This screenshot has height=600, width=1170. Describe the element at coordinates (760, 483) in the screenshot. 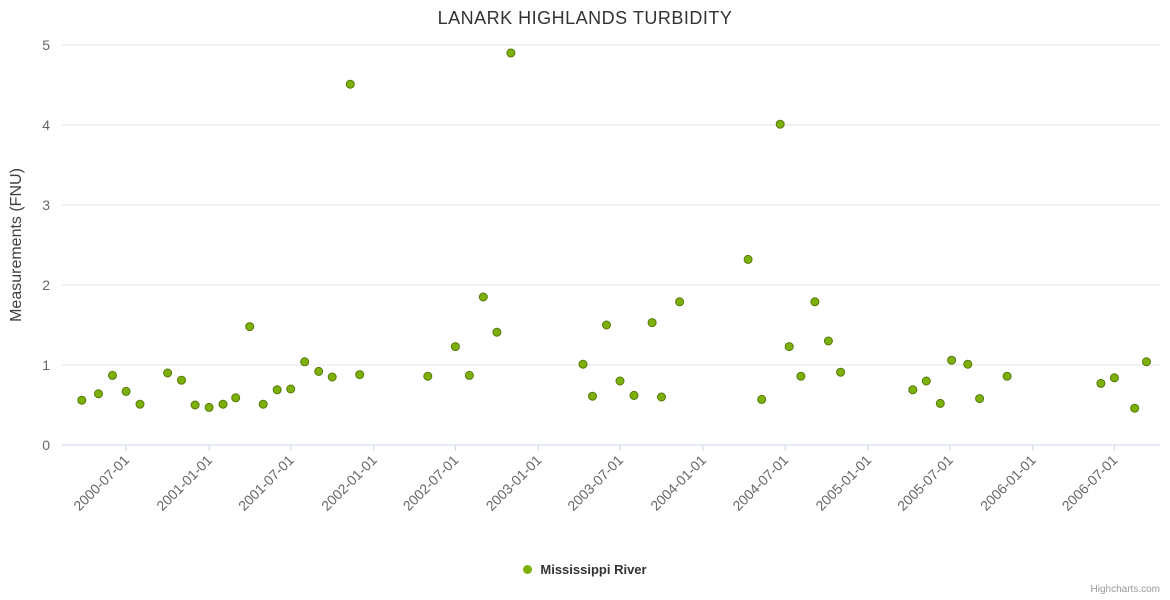

I see `x-tick-label: 2004-07-01` at that location.